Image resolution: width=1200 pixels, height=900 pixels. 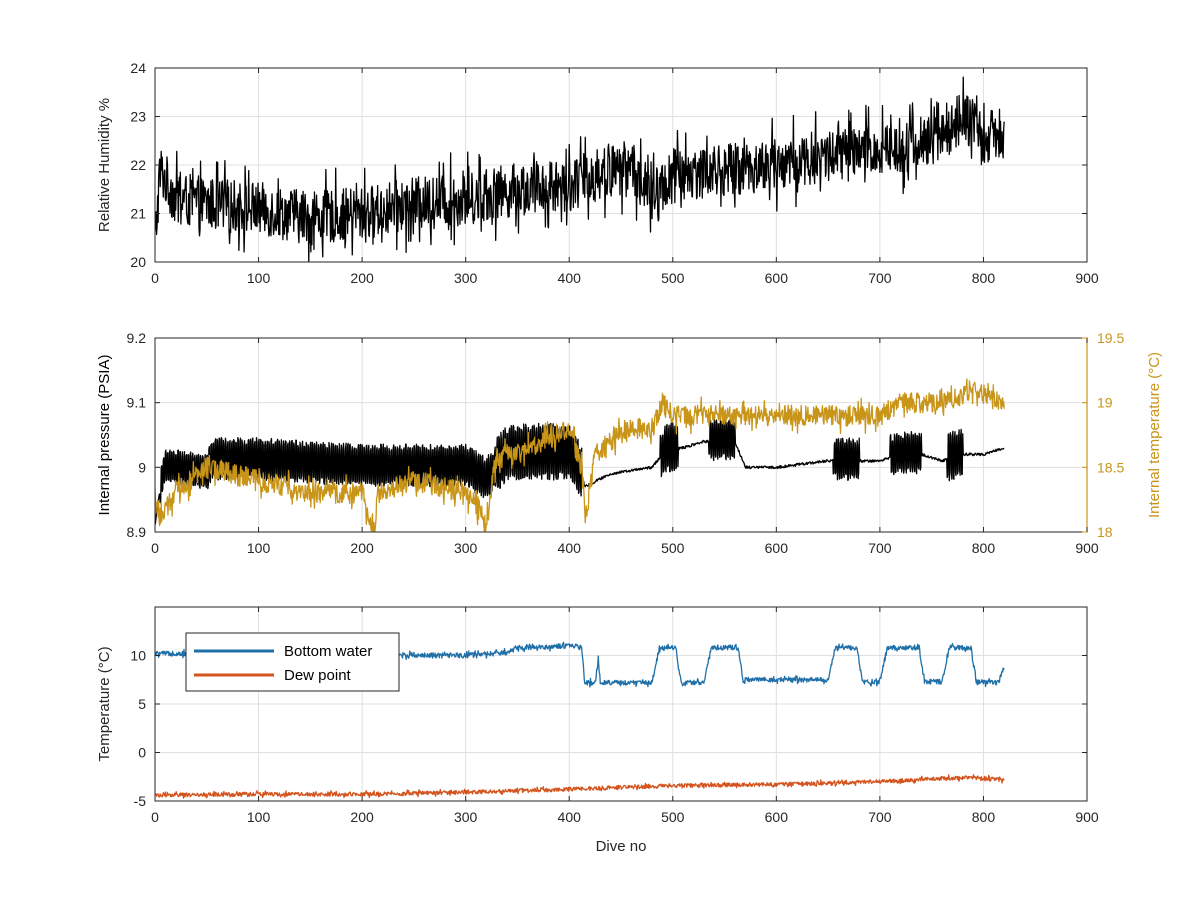 What do you see at coordinates (259, 817) in the screenshot?
I see `temperature-x-tick-label: 100` at bounding box center [259, 817].